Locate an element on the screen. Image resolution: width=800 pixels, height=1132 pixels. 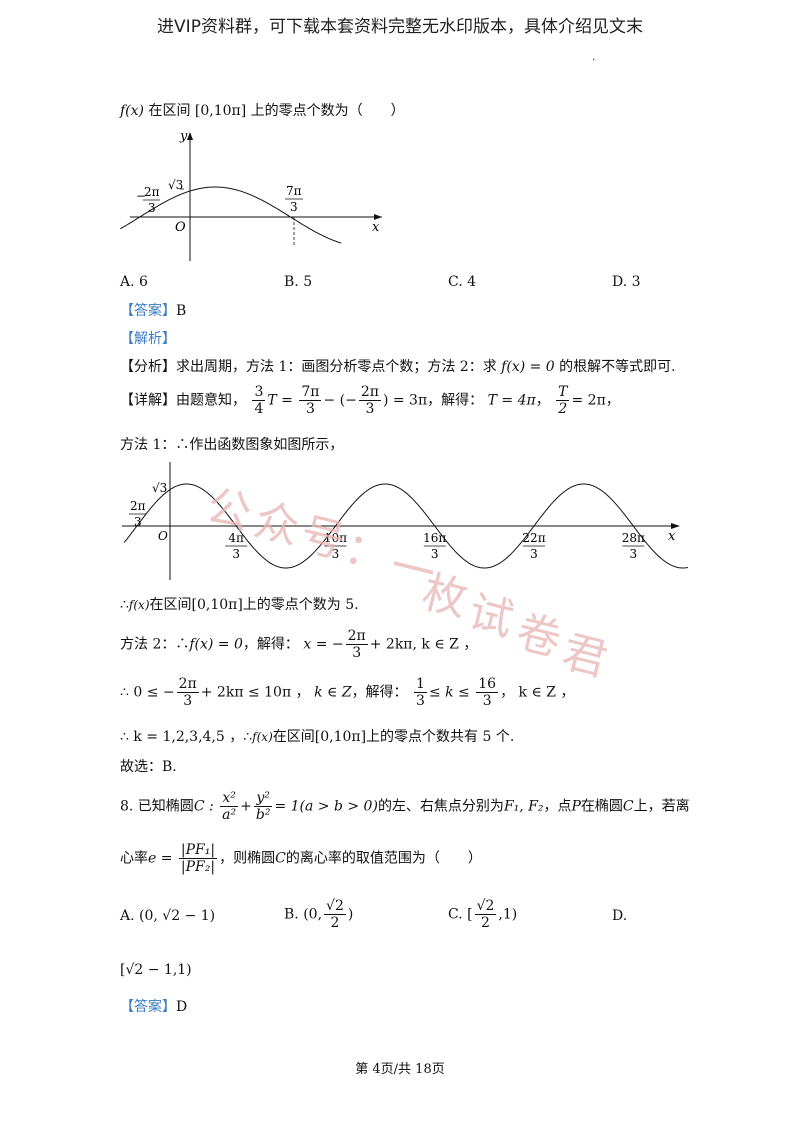
tick-num-0: 4π is located at coordinates (236, 538).